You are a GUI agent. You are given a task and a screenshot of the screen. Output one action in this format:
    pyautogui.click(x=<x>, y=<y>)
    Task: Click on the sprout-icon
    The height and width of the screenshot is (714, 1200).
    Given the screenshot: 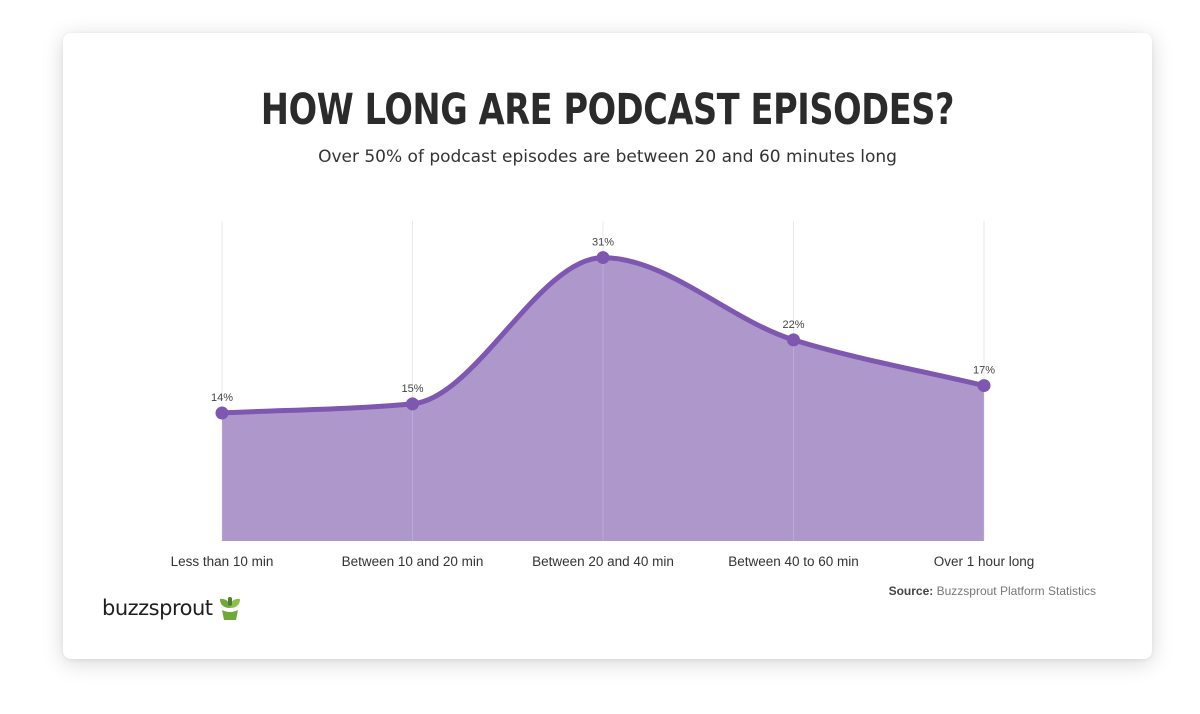 What is the action you would take?
    pyautogui.click(x=229, y=608)
    